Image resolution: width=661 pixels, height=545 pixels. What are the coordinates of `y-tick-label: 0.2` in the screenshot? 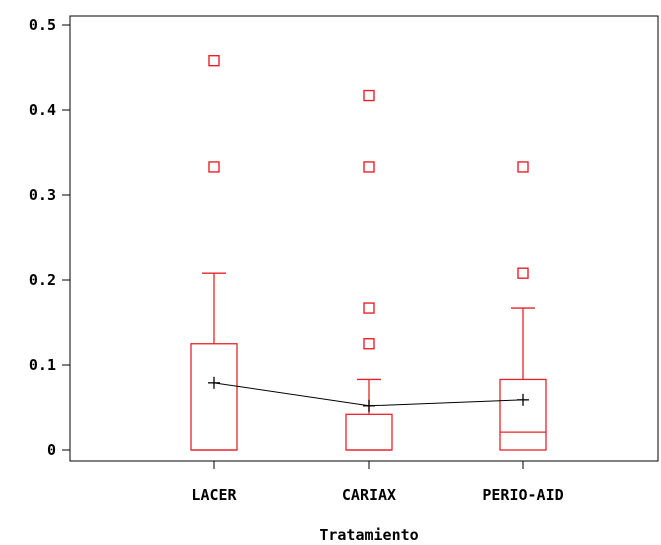 It's located at (42, 280).